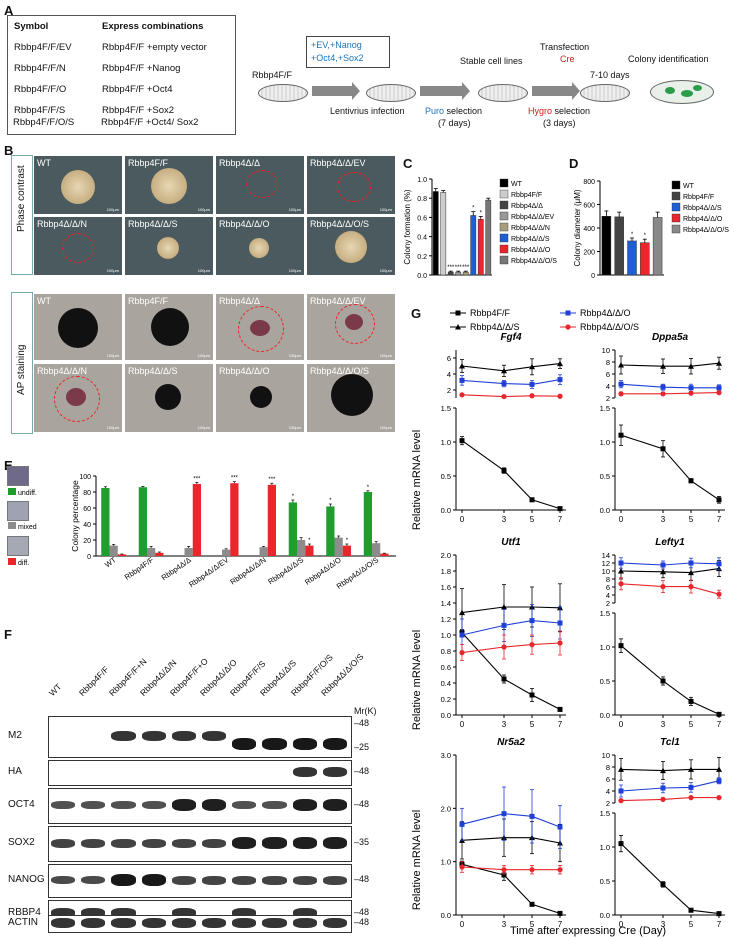 The image size is (734, 939). I want to click on y-tick-label: 0.6, so click(422, 218).